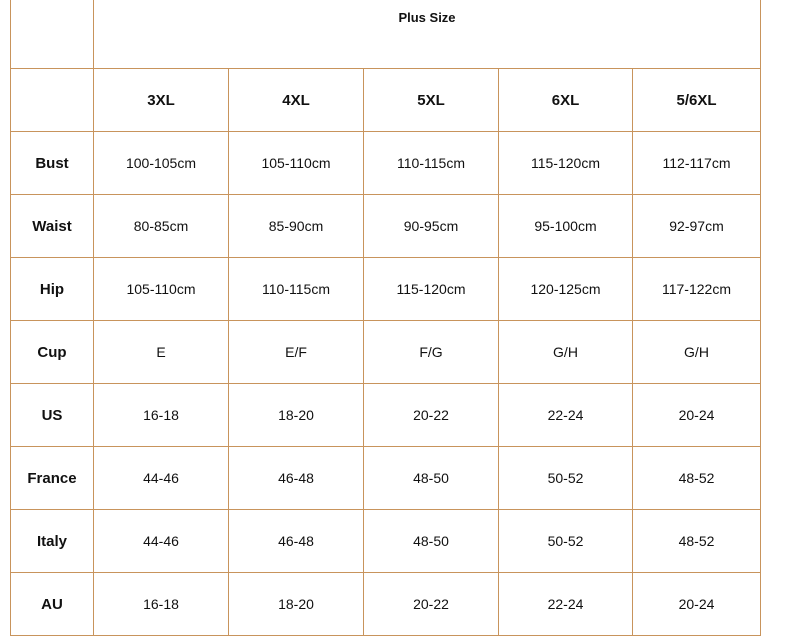 This screenshot has width=785, height=643. I want to click on table-cell: 85-90cm, so click(296, 226).